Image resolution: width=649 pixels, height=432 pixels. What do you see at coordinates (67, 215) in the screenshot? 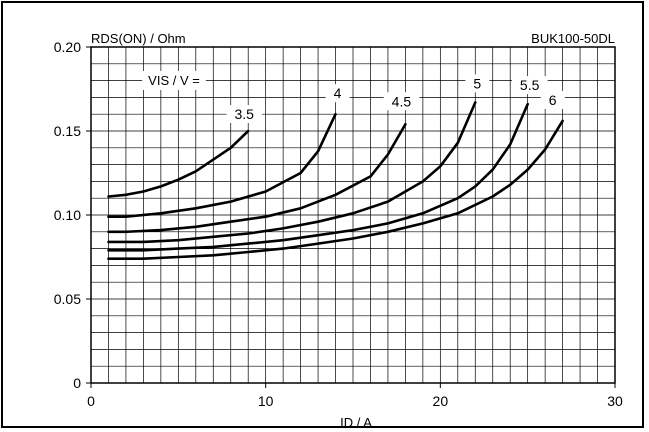
I see `y-tick-label: 0.10` at bounding box center [67, 215].